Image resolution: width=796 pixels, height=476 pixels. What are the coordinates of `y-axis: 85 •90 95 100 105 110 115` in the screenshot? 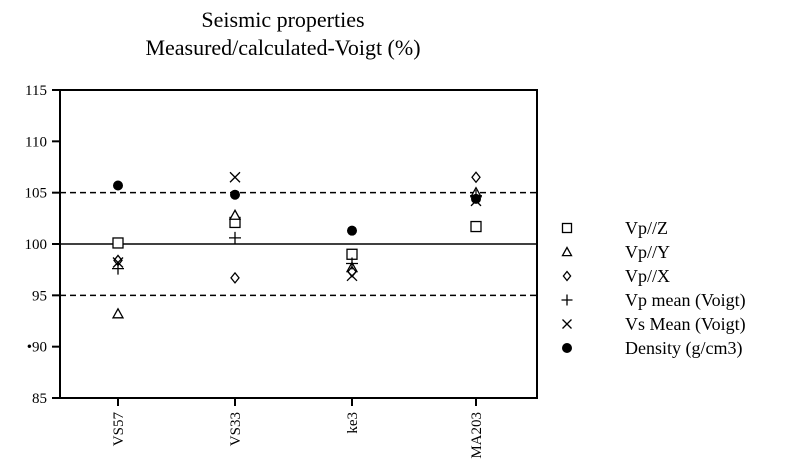 It's located at (42, 245).